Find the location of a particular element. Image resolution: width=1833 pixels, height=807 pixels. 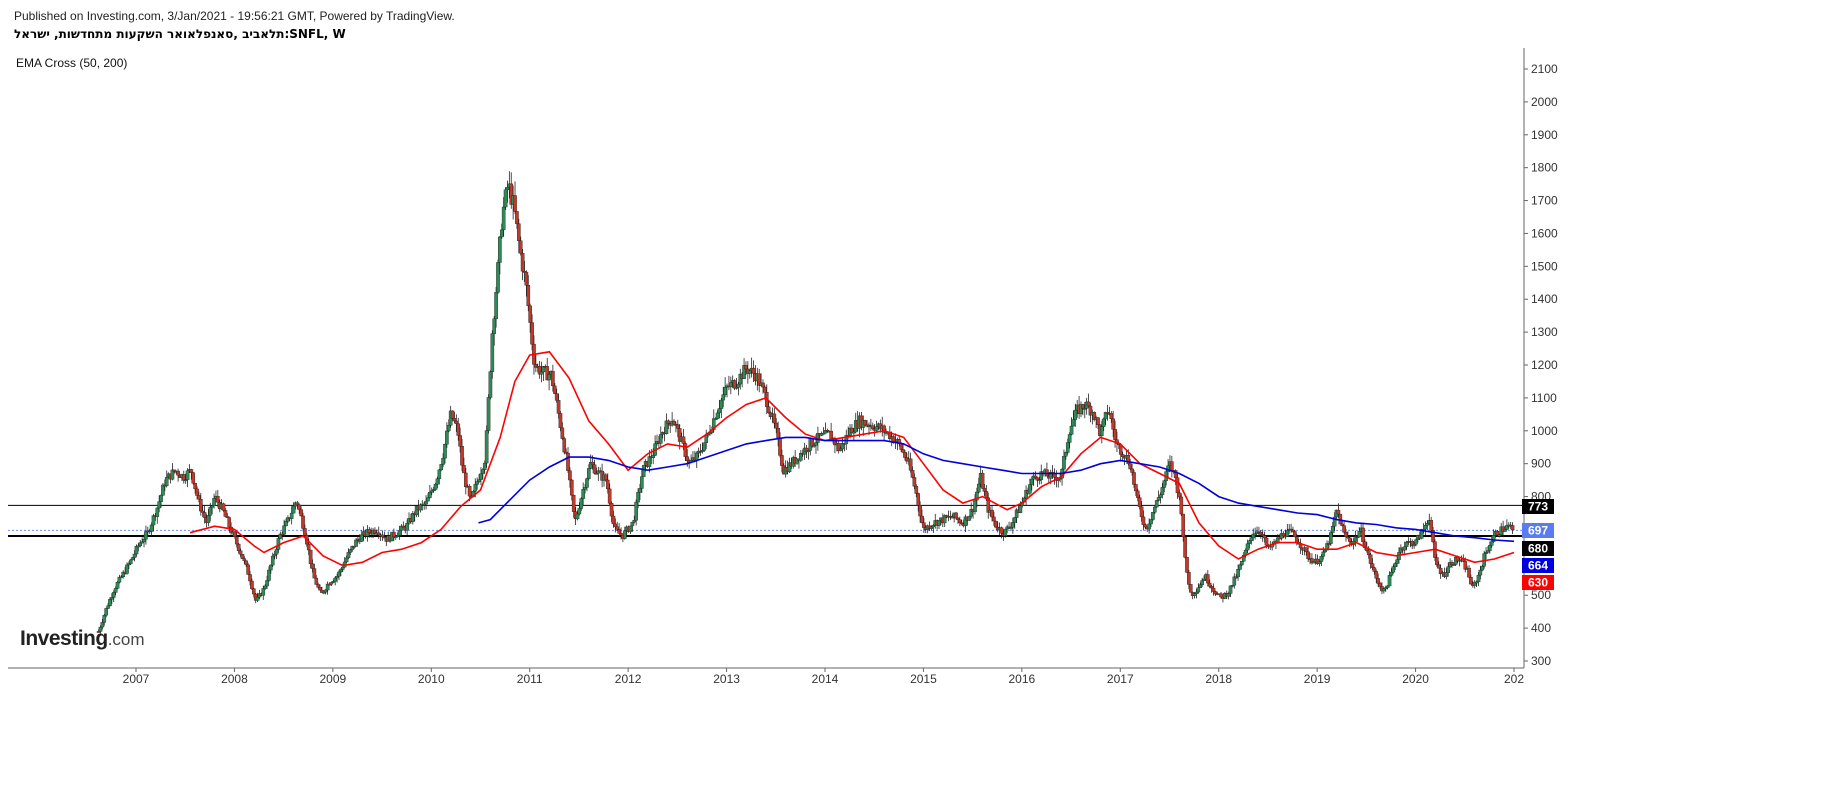

x-tick-label: 2015 is located at coordinates (923, 679).